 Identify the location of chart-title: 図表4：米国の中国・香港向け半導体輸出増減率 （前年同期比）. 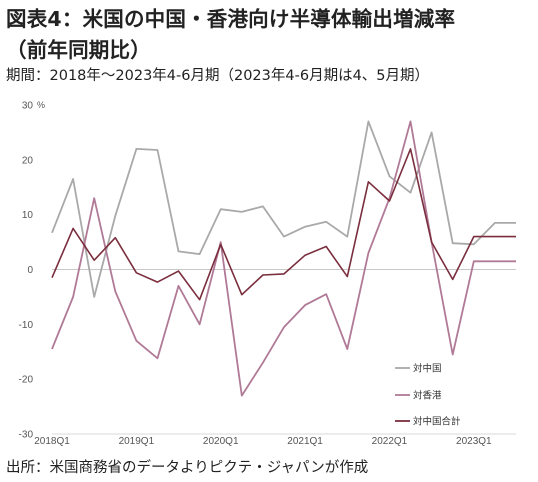
(230, 35).